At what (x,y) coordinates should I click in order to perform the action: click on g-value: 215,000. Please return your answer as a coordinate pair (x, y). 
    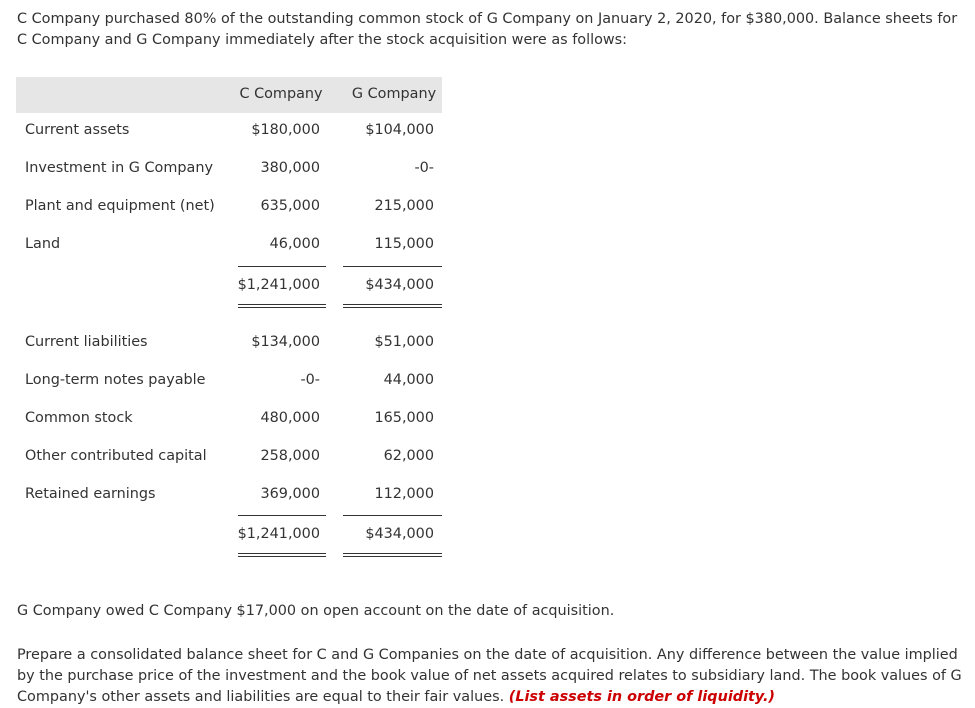
    Looking at the image, I should click on (404, 206).